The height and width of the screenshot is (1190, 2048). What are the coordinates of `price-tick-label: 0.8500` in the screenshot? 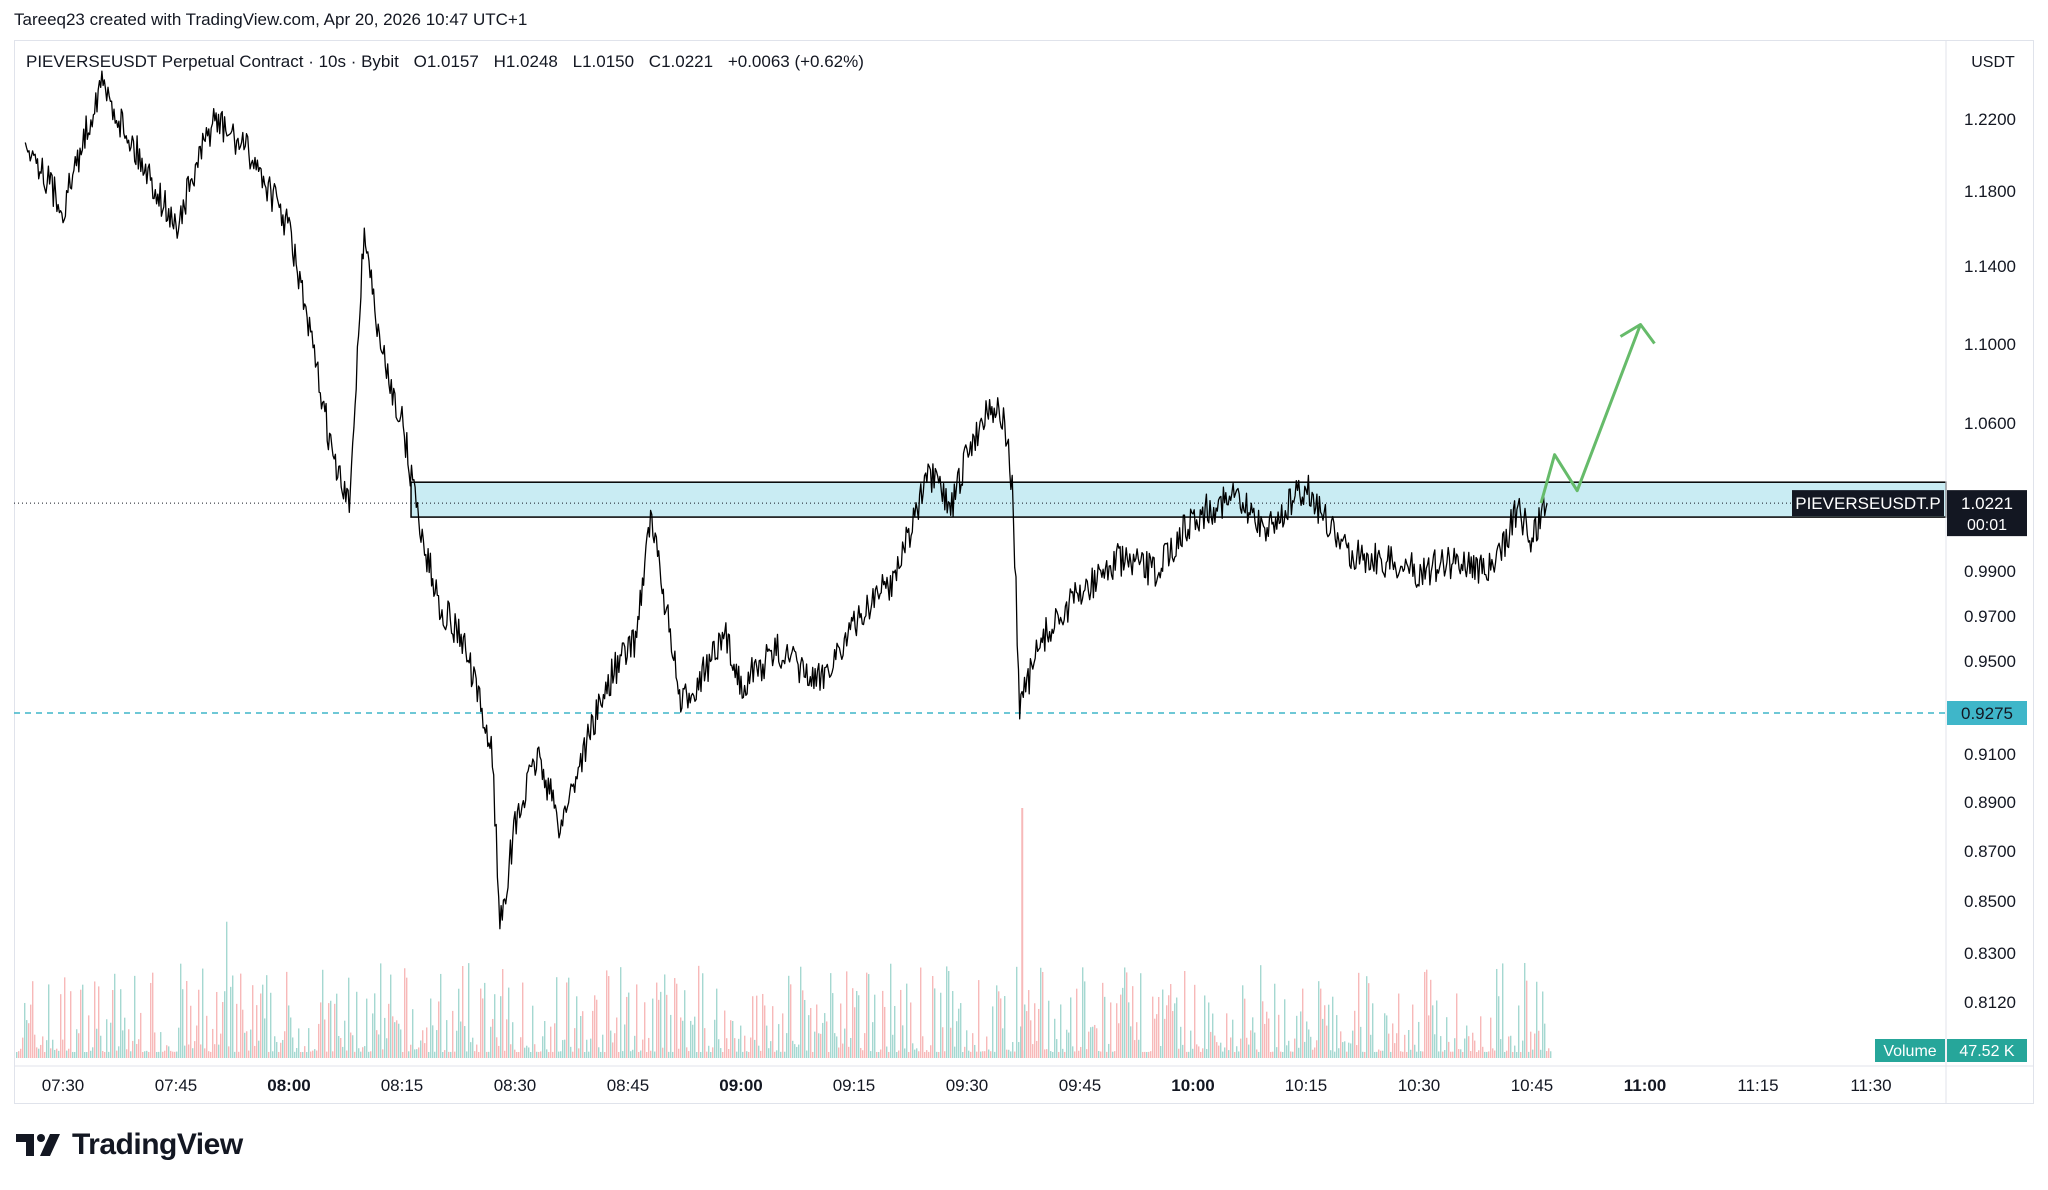 It's located at (1990, 901).